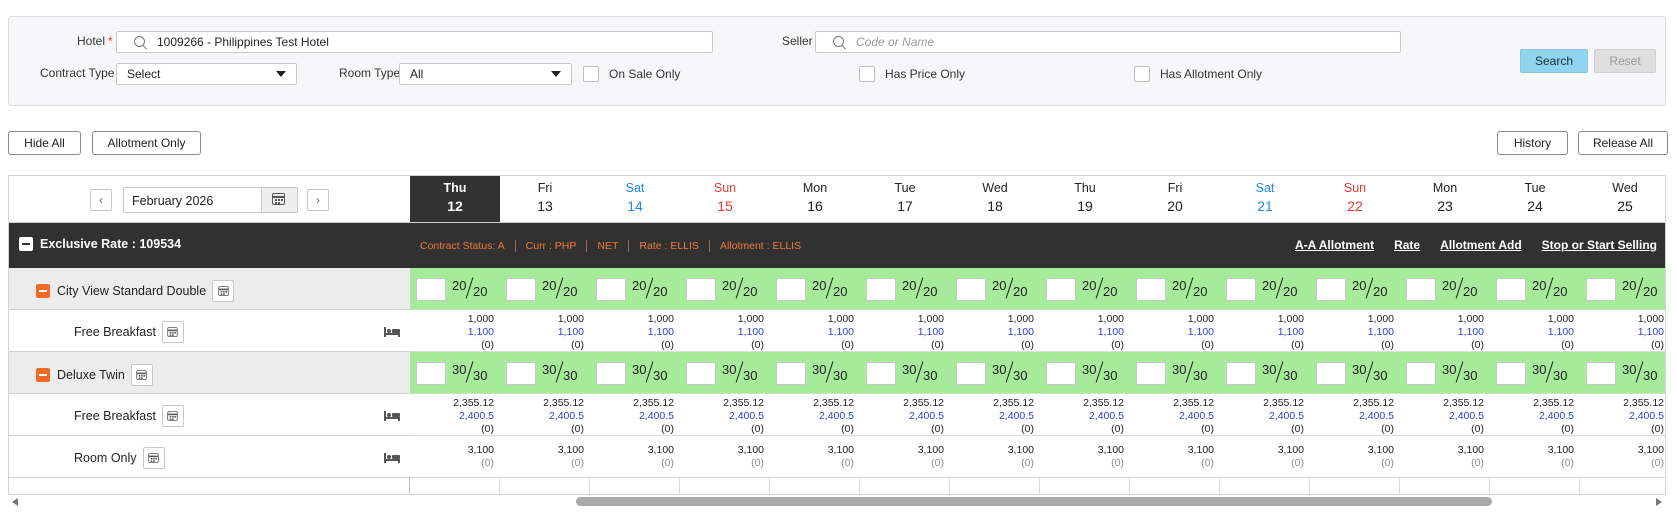 The width and height of the screenshot is (1677, 522). Describe the element at coordinates (1445, 199) in the screenshot. I see `day-header: Mon 23` at that location.